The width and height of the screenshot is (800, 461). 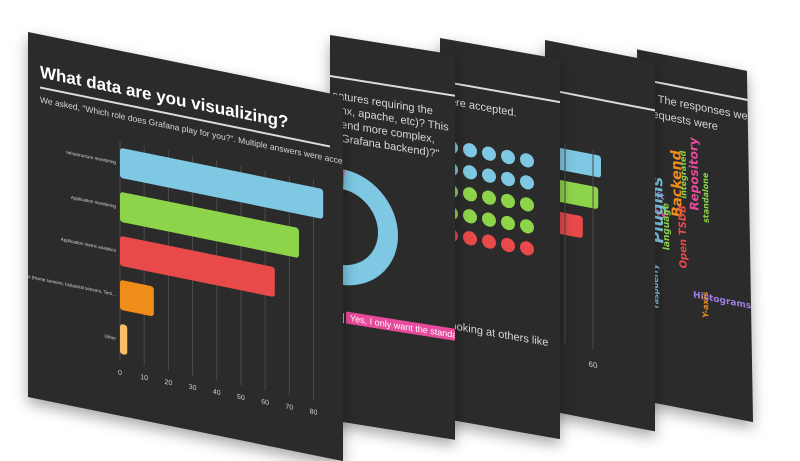 I want to click on x-tick-label: 20, so click(x=168, y=383).